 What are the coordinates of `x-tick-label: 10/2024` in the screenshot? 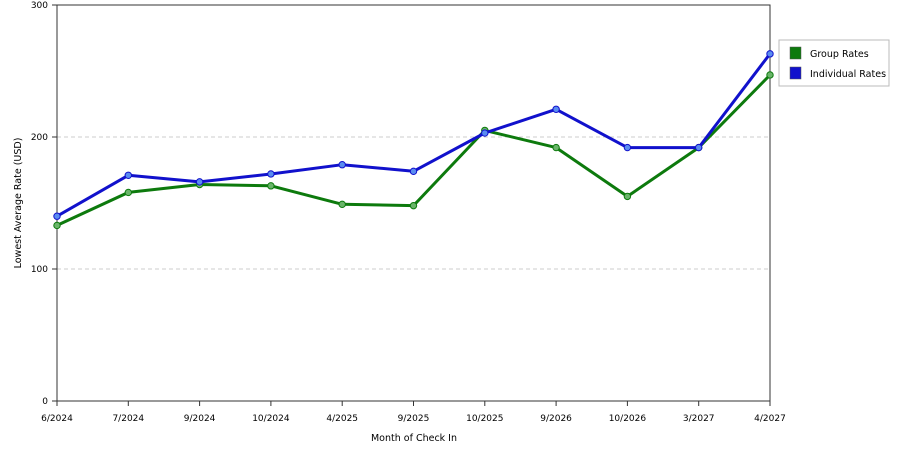 It's located at (271, 419).